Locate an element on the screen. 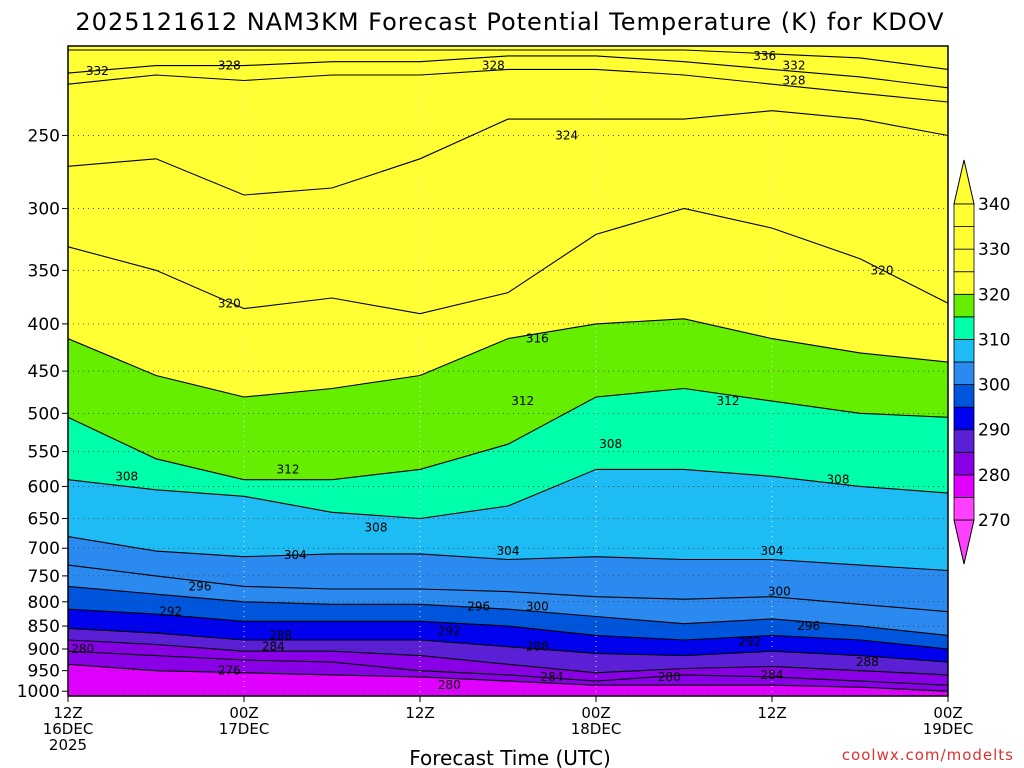 This screenshot has width=1024, height=768. colorbar-label: 310 is located at coordinates (994, 340).